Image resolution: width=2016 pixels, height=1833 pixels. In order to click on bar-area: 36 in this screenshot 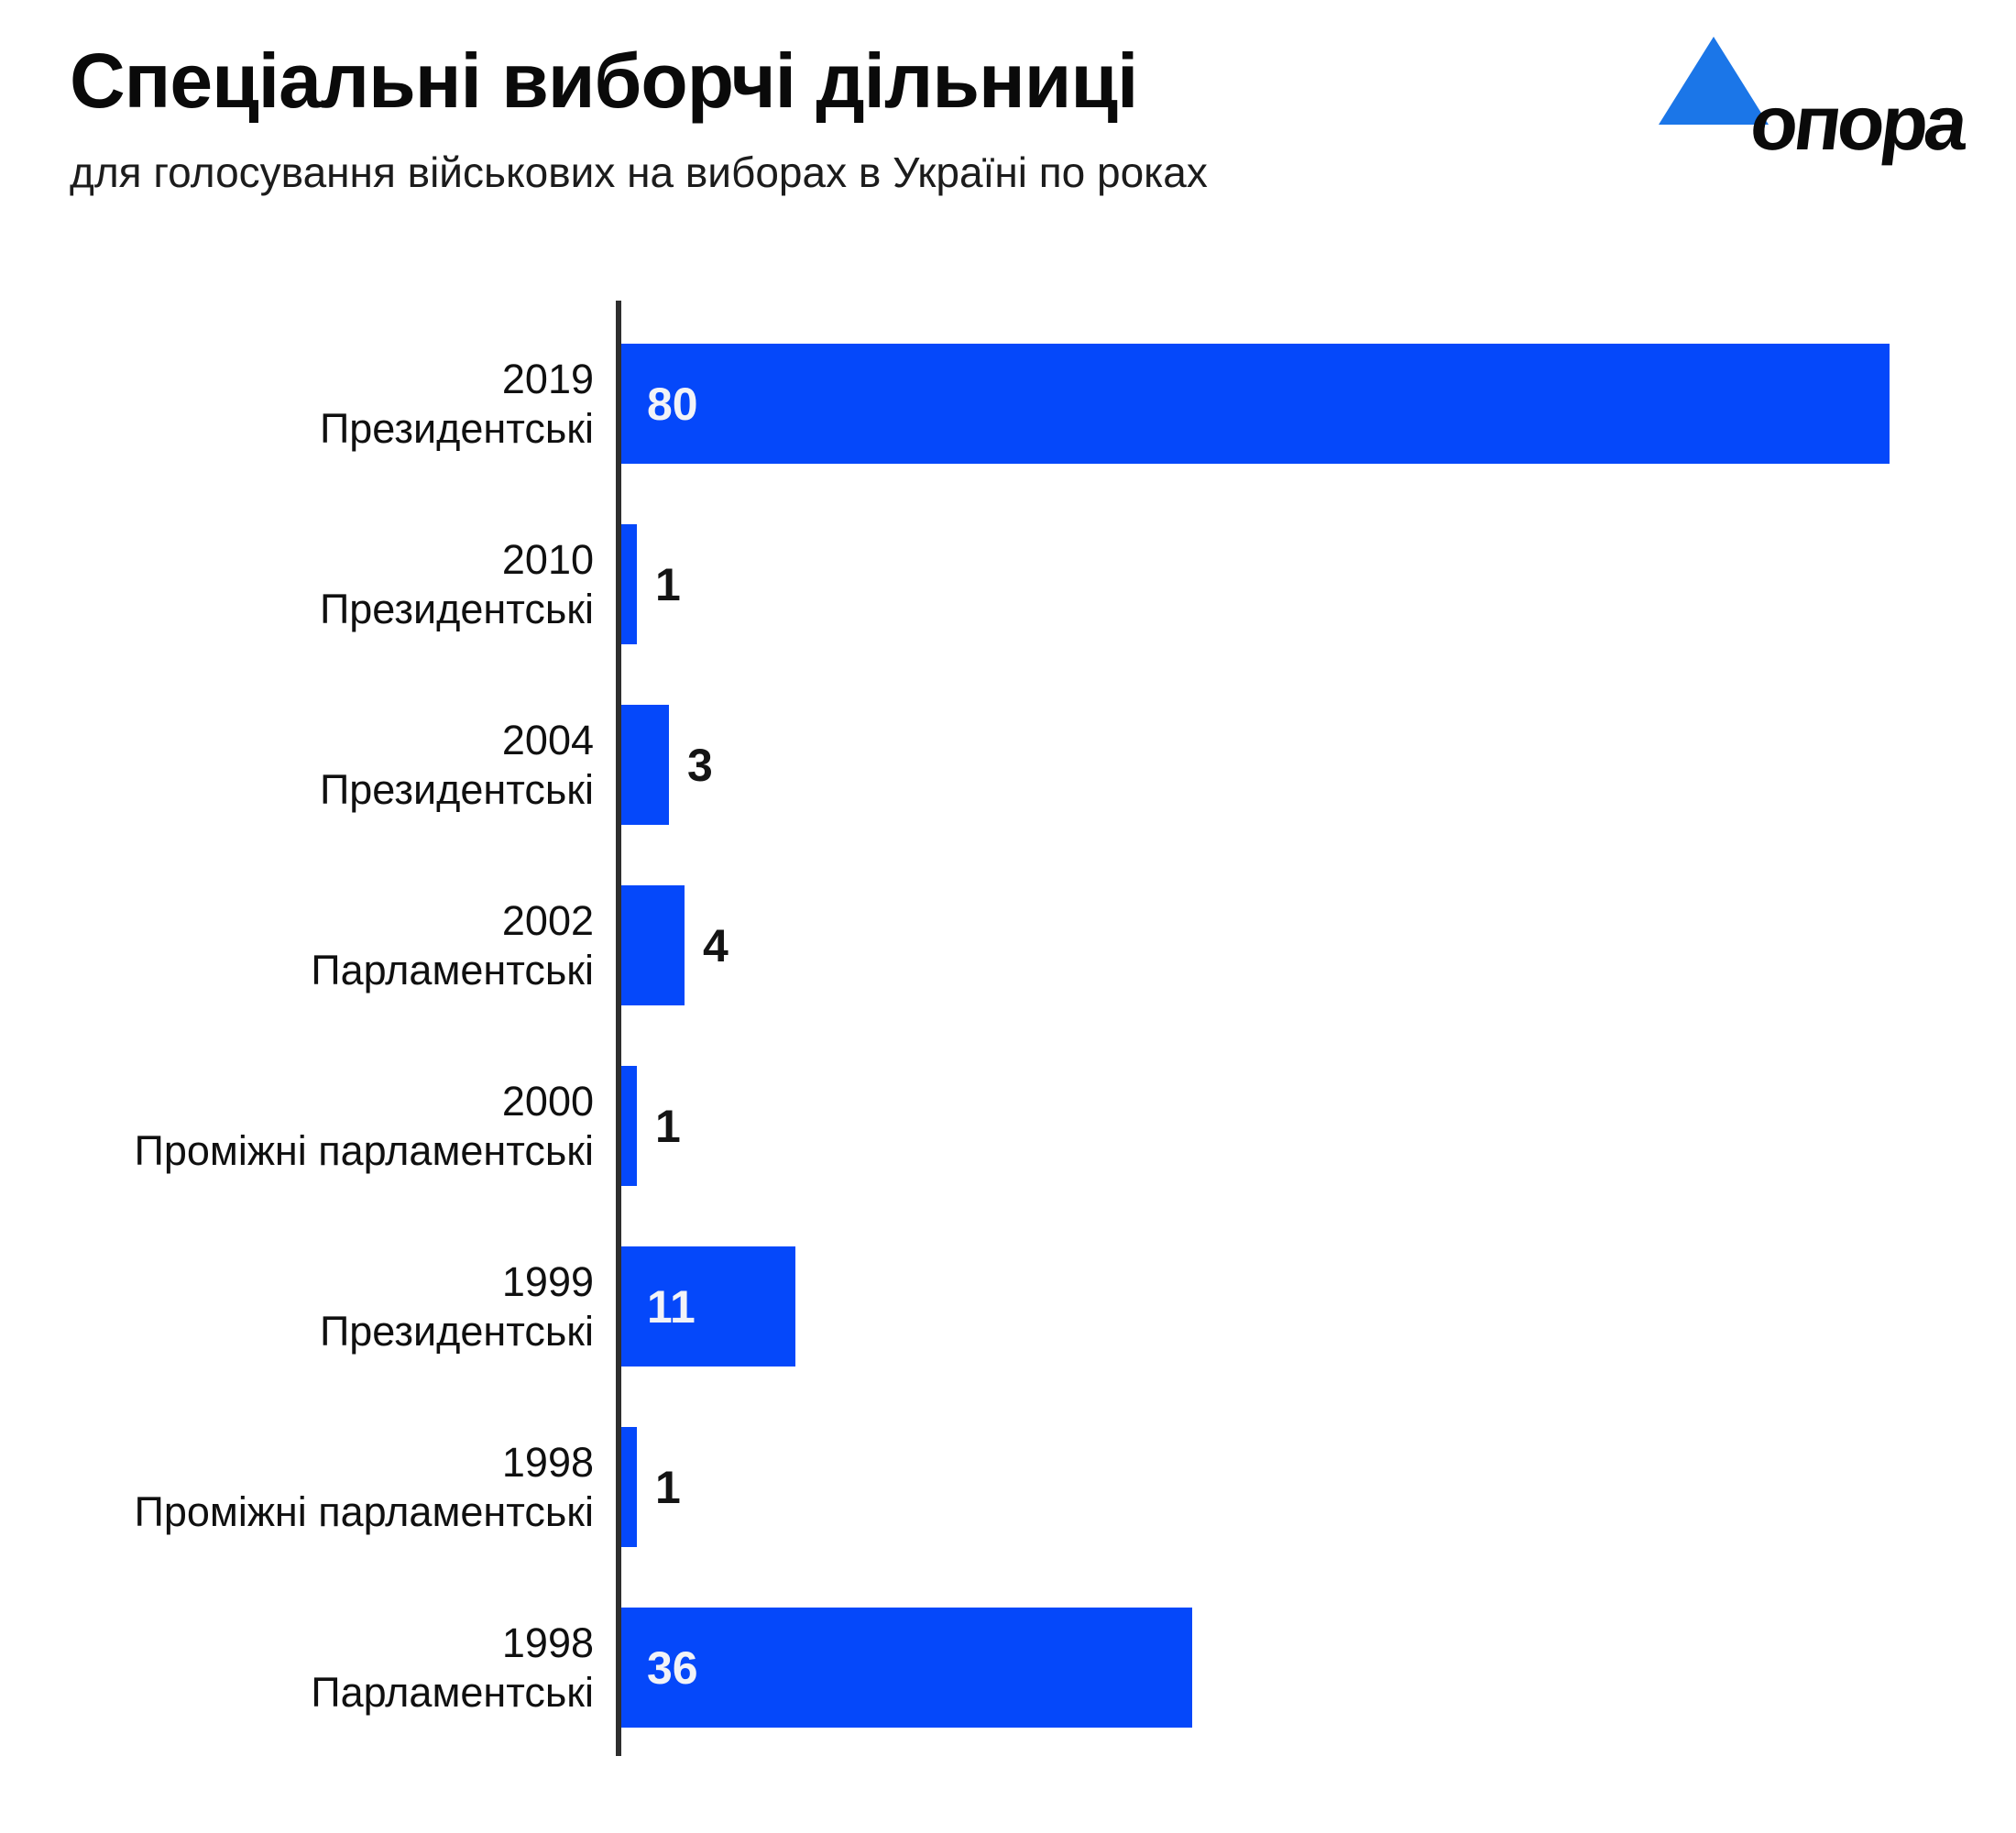, I will do `click(1318, 1668)`.